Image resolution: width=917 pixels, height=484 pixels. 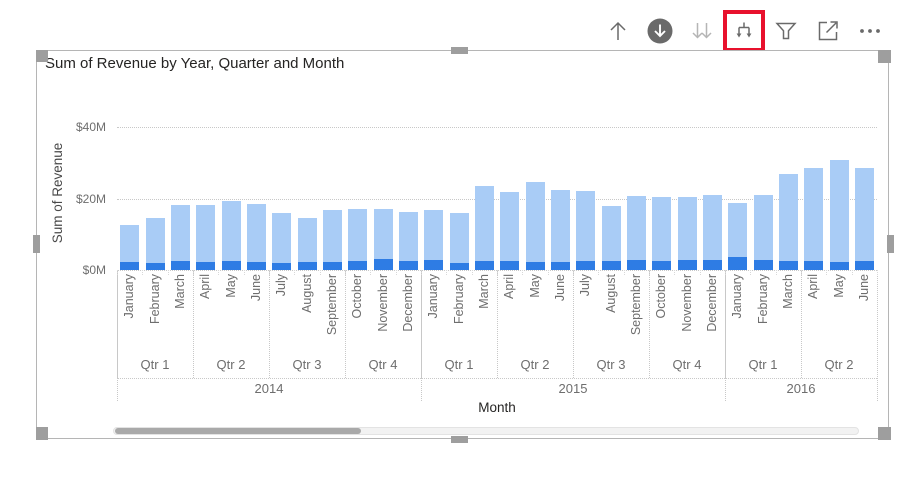 I want to click on selection-handle-bottom-right, so click(x=884, y=433).